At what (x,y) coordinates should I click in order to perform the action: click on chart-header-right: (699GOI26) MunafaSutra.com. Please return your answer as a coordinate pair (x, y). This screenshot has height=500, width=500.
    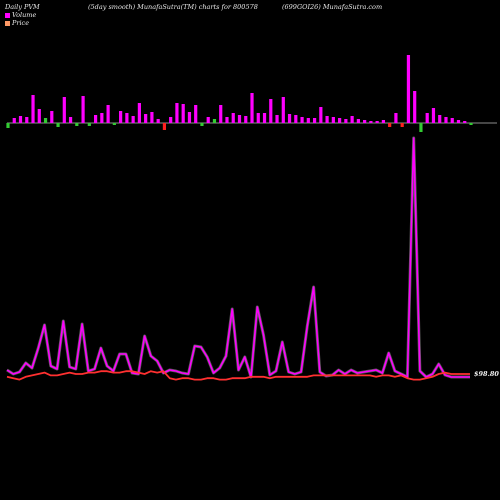
    Looking at the image, I should click on (332, 7).